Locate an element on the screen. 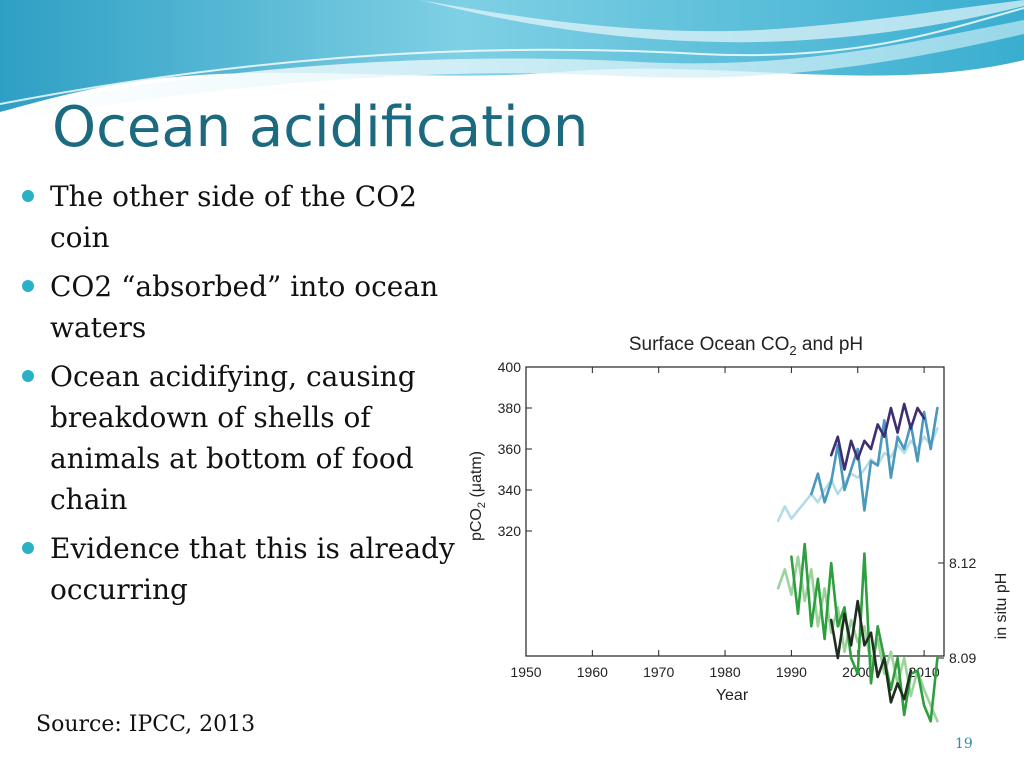  y-left-tick-label: 340 is located at coordinates (510, 490).